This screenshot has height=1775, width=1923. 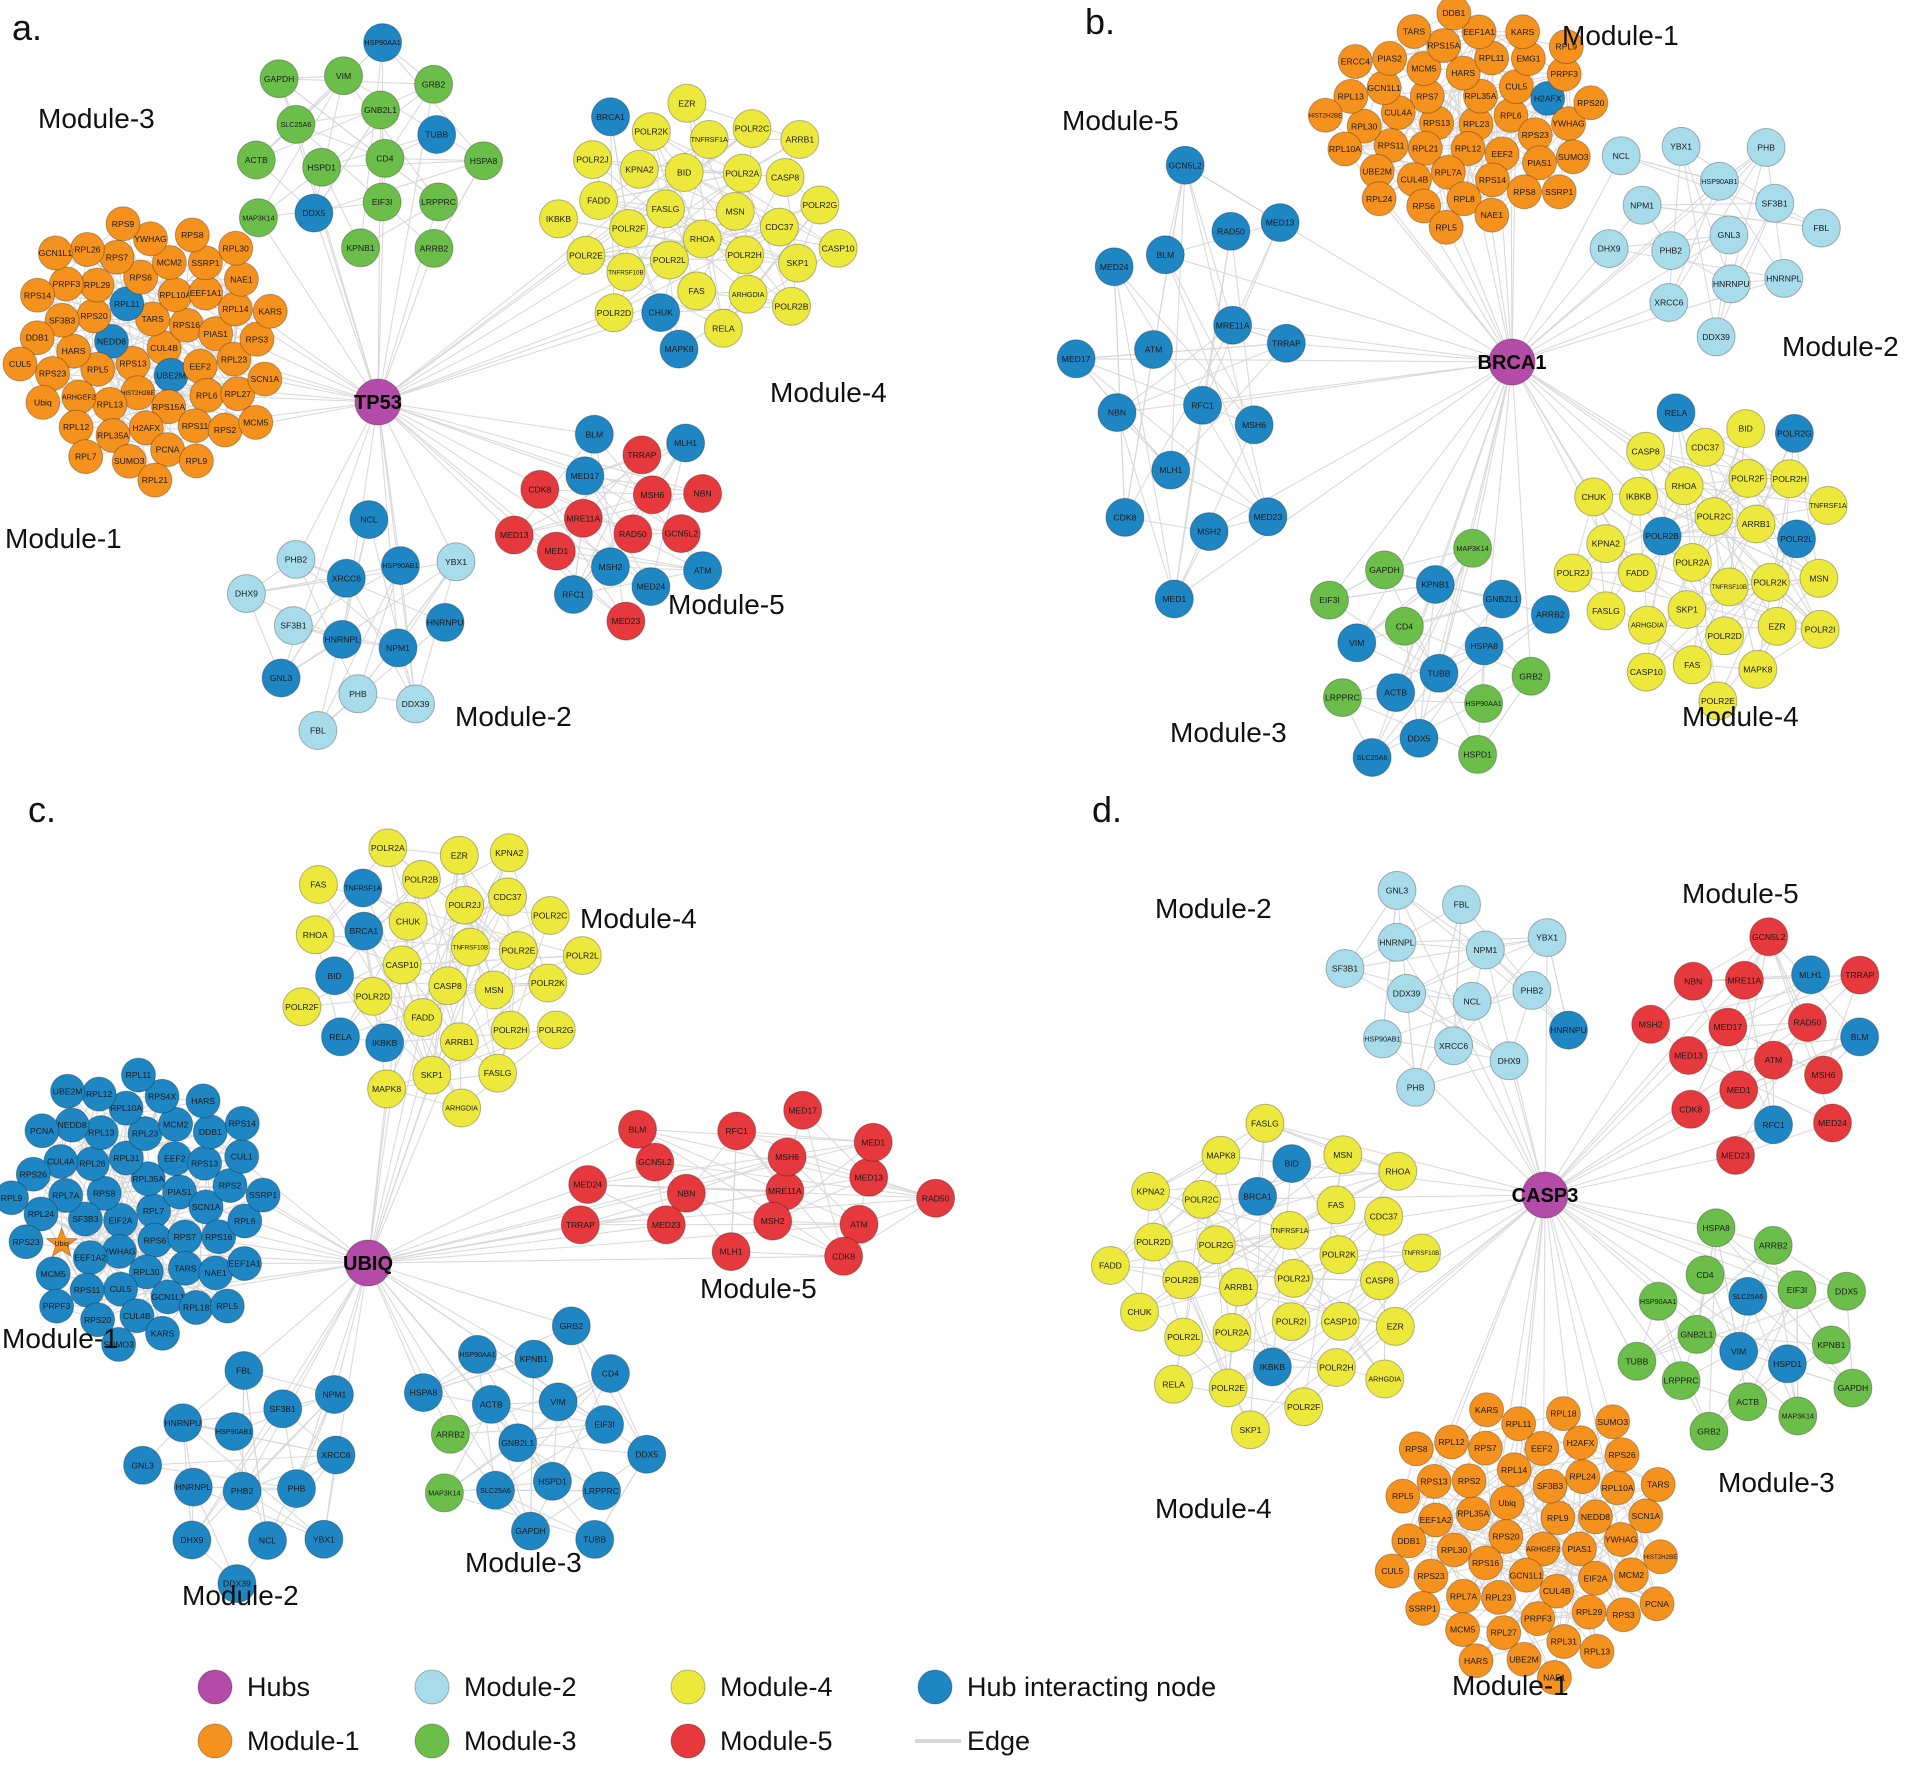 I want to click on network-node: HSP90AB1, so click(x=1719, y=181).